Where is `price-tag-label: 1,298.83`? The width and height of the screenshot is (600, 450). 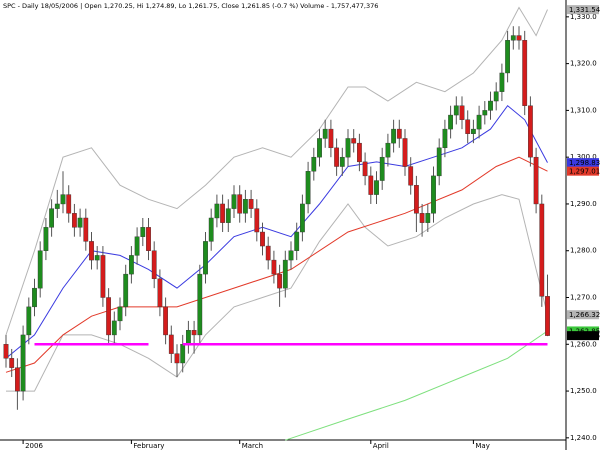 price-tag-label: 1,298.83 is located at coordinates (584, 163).